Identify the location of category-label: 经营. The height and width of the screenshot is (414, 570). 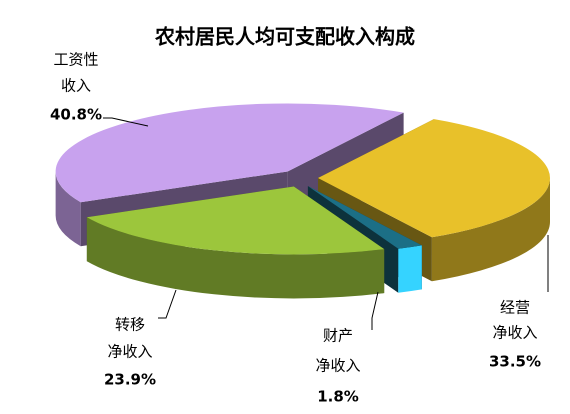
(515, 308).